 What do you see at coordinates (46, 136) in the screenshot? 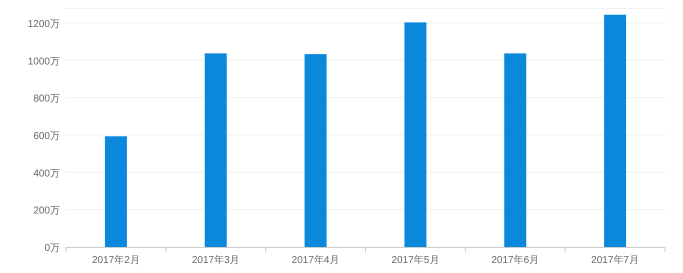
I see `y-tick-label: 600万` at bounding box center [46, 136].